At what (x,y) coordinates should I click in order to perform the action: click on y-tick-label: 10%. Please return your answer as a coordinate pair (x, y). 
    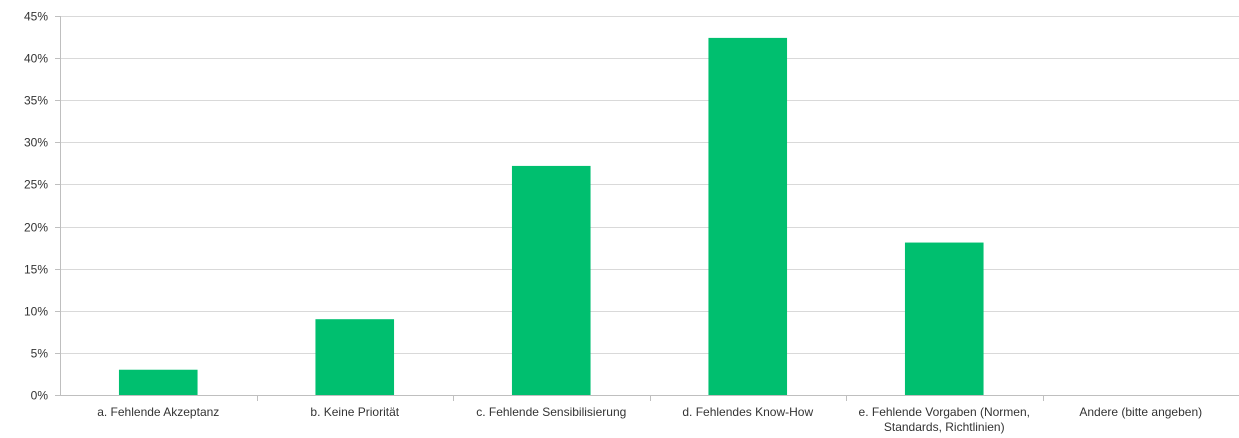
    Looking at the image, I should click on (36, 312).